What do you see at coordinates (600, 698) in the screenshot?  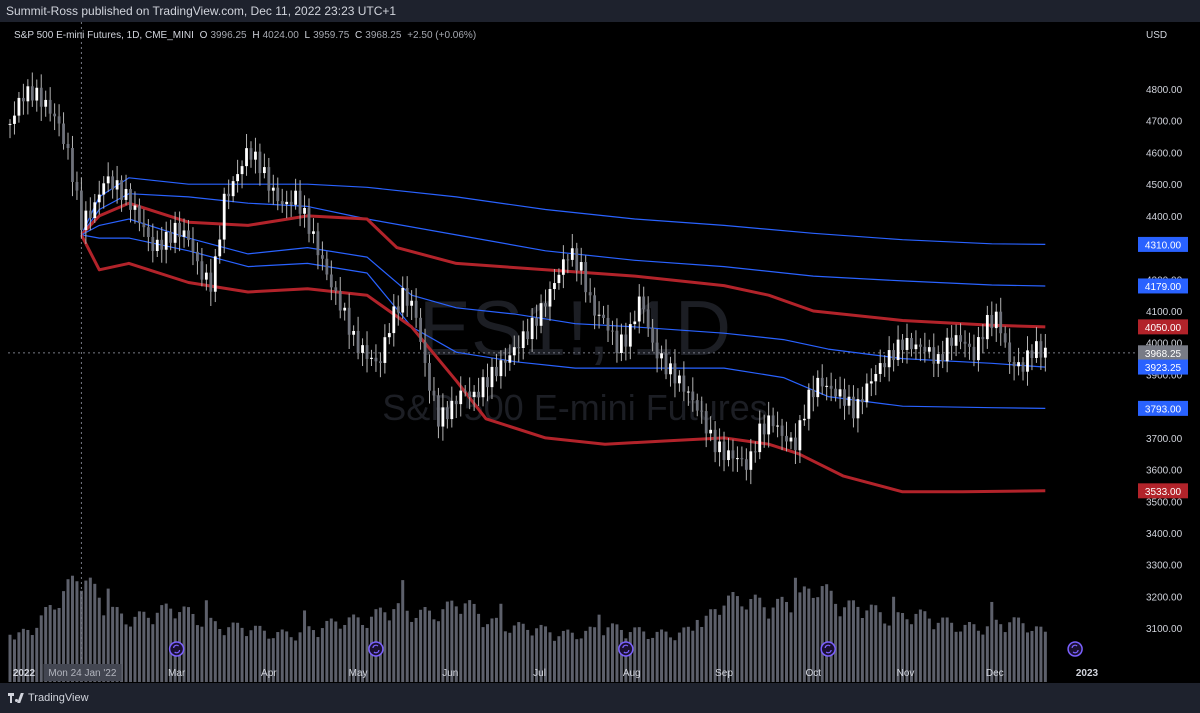 I see `footer-bar: TradingView` at bounding box center [600, 698].